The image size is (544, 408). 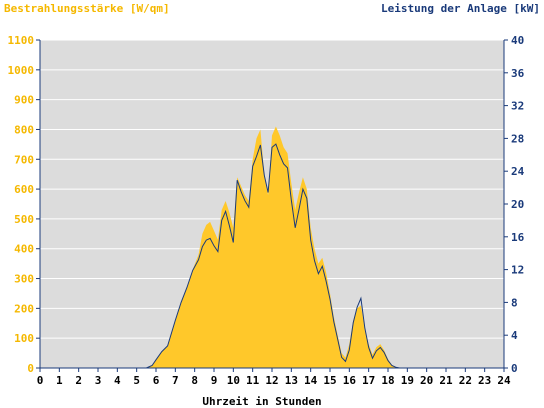 I want to click on x-tick-label: 4, so click(x=117, y=380).